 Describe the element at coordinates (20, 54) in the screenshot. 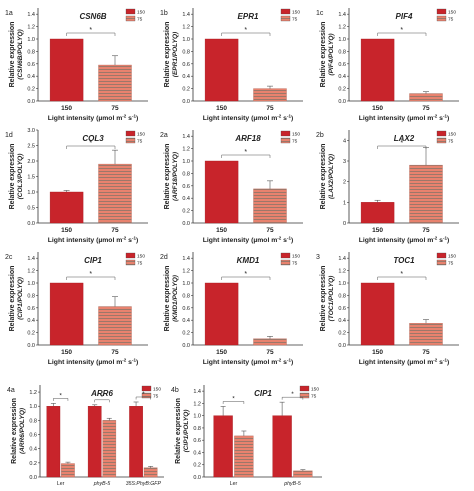

I see `y-axis-label-line2: (CSN6B/POLYQ)` at that location.